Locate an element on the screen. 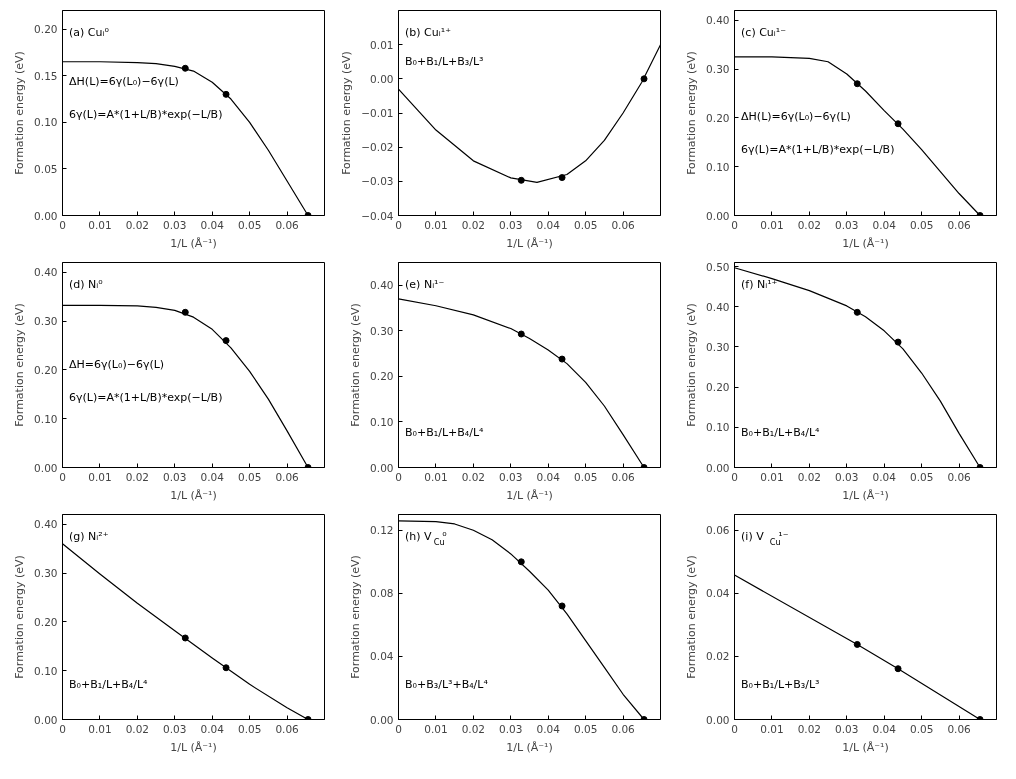 The image size is (1016, 779). y-tick-label: 0.12 is located at coordinates (382, 530).